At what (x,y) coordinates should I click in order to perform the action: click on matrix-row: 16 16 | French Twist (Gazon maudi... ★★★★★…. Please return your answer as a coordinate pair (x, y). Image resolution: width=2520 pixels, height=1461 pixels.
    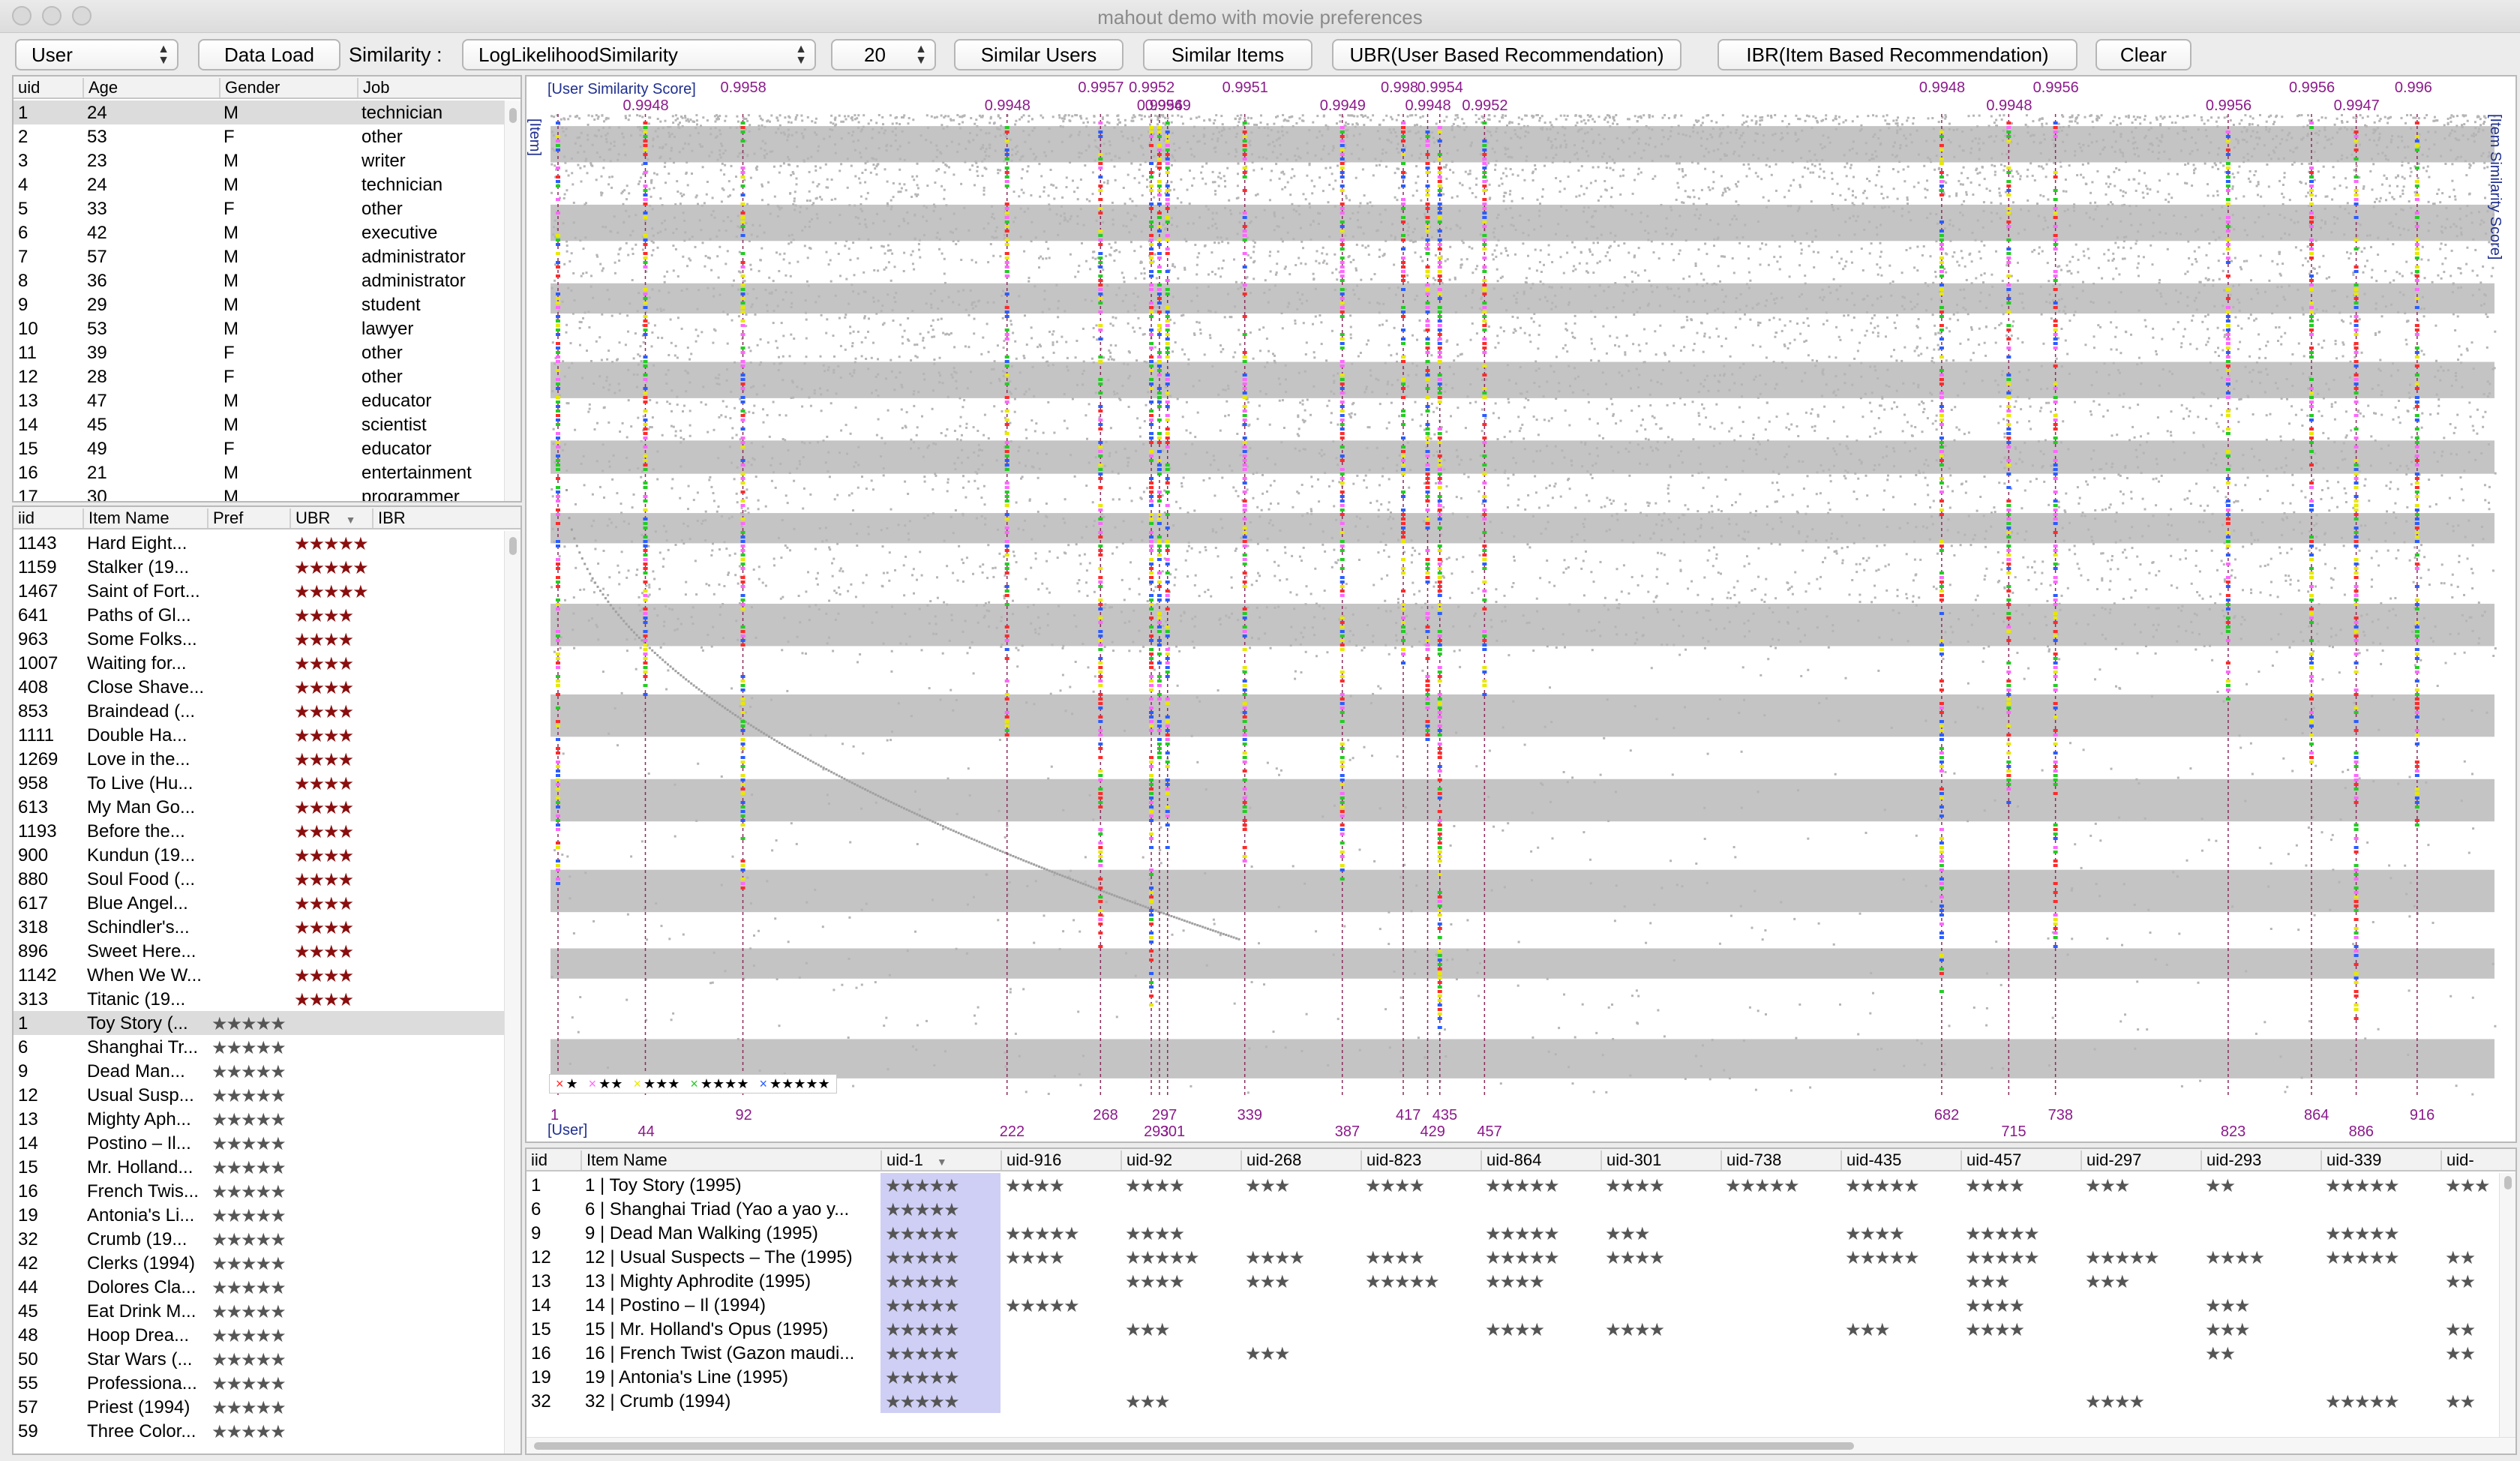
    Looking at the image, I should click on (1521, 1353).